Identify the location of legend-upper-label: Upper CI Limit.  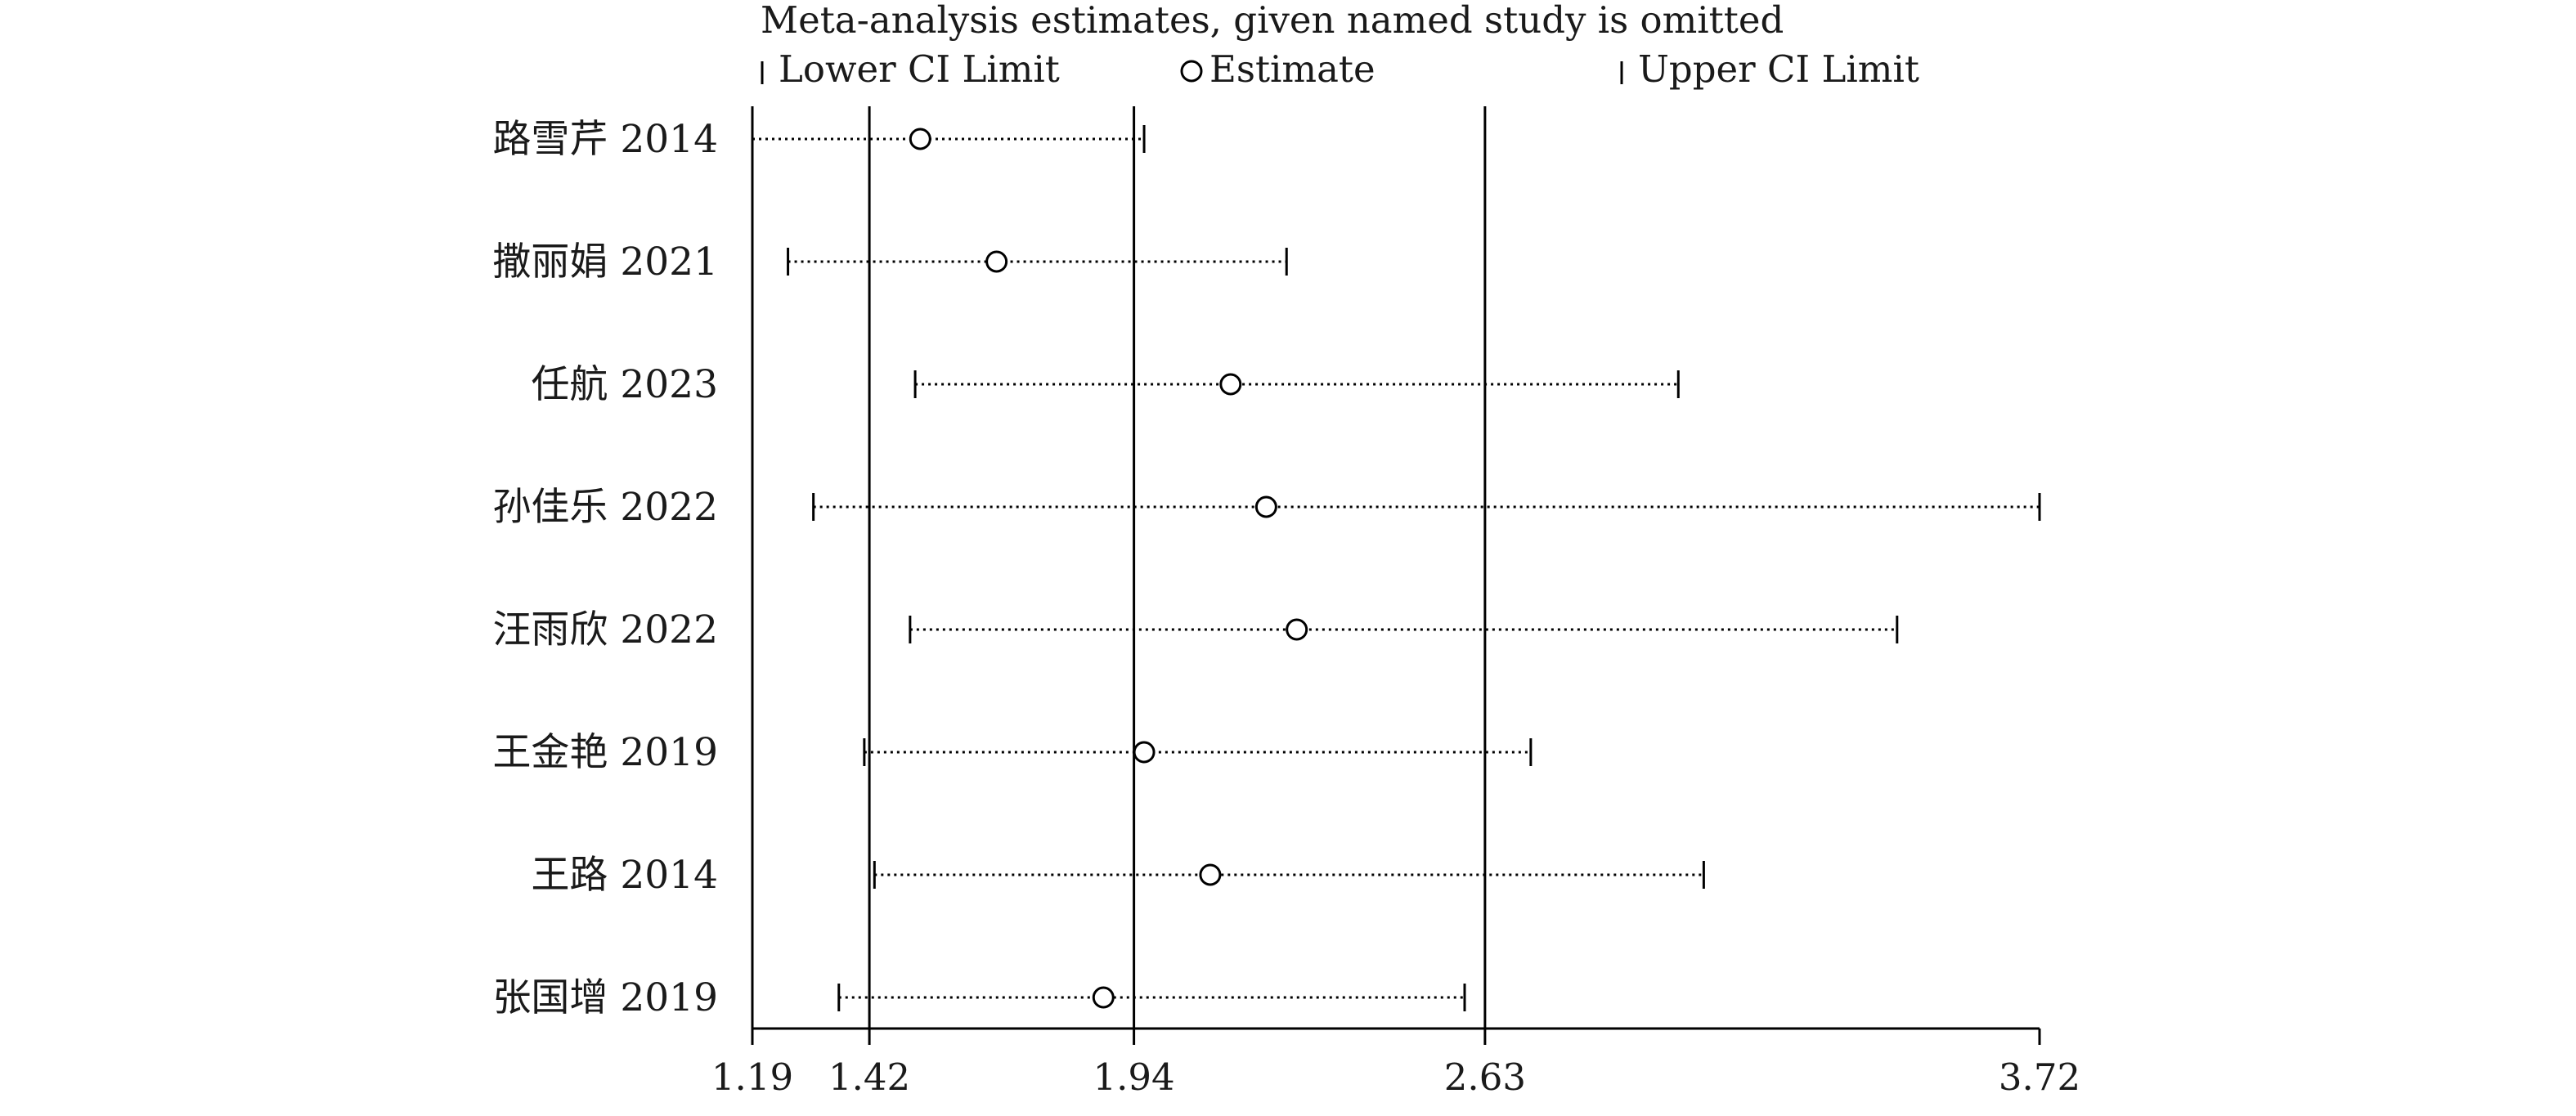
(1779, 69).